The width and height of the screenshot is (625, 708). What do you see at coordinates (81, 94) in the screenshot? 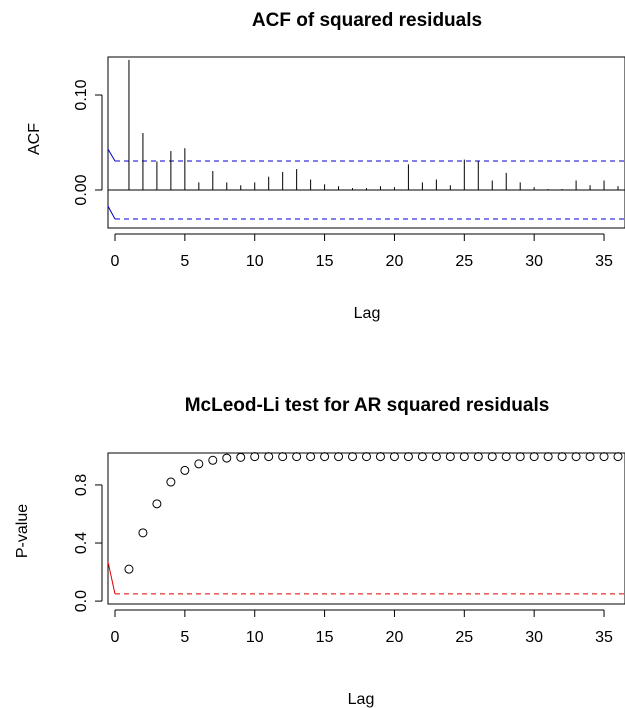
I see `acf-y-tick-label: 0.10` at bounding box center [81, 94].